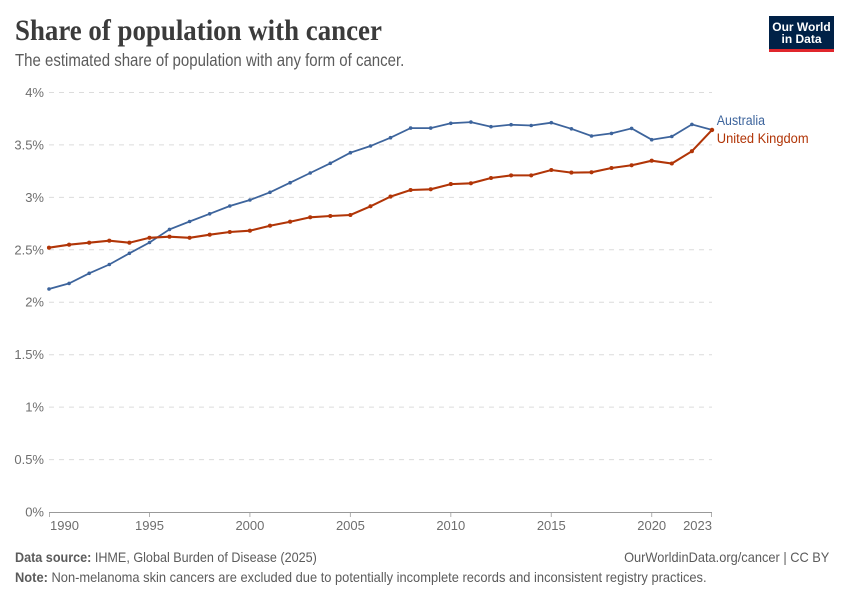 The width and height of the screenshot is (850, 600). I want to click on svg-text: 3.5%, so click(29, 144).